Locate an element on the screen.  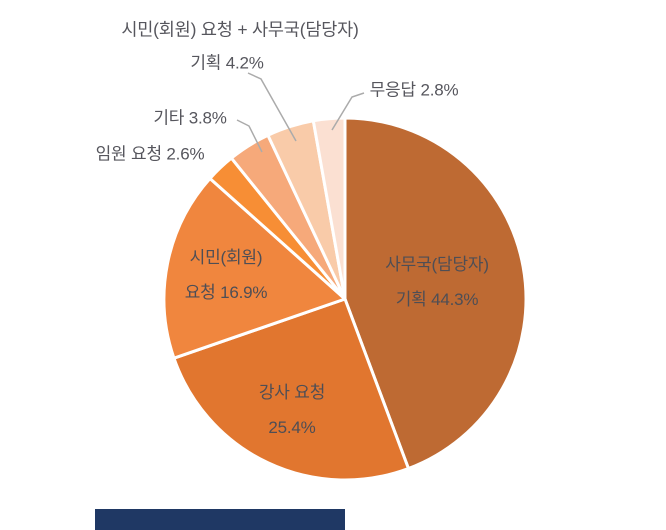
slice-label-samuguk-line2: 기획 44.3% is located at coordinates (437, 299).